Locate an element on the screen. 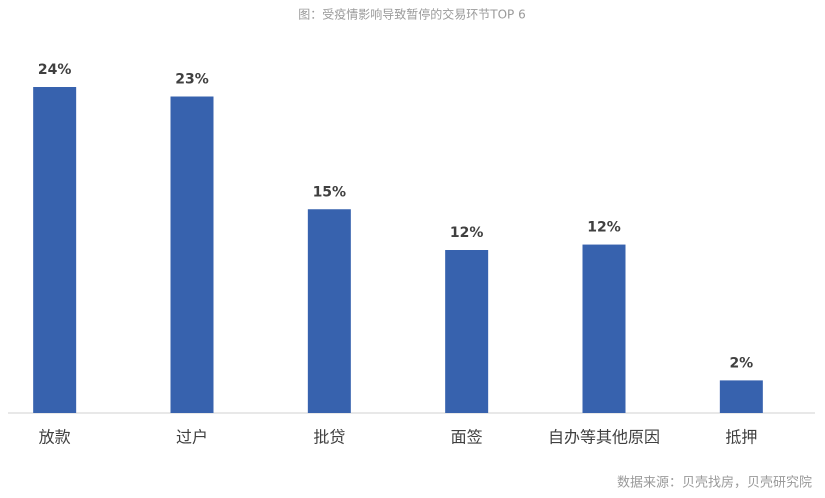 This screenshot has height=498, width=825. data-label: 24% is located at coordinates (55, 70).